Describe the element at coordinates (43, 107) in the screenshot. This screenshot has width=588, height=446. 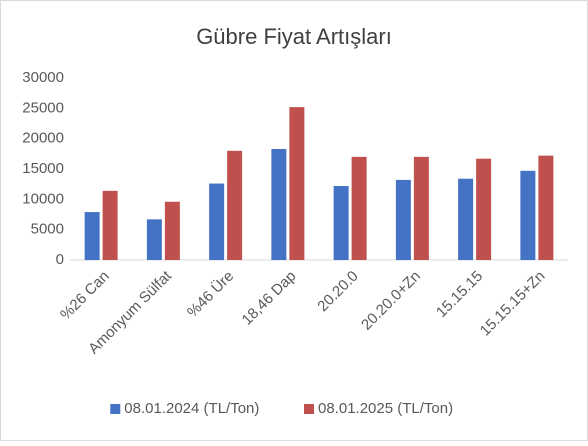
I see `y-tick-label: 25000` at that location.